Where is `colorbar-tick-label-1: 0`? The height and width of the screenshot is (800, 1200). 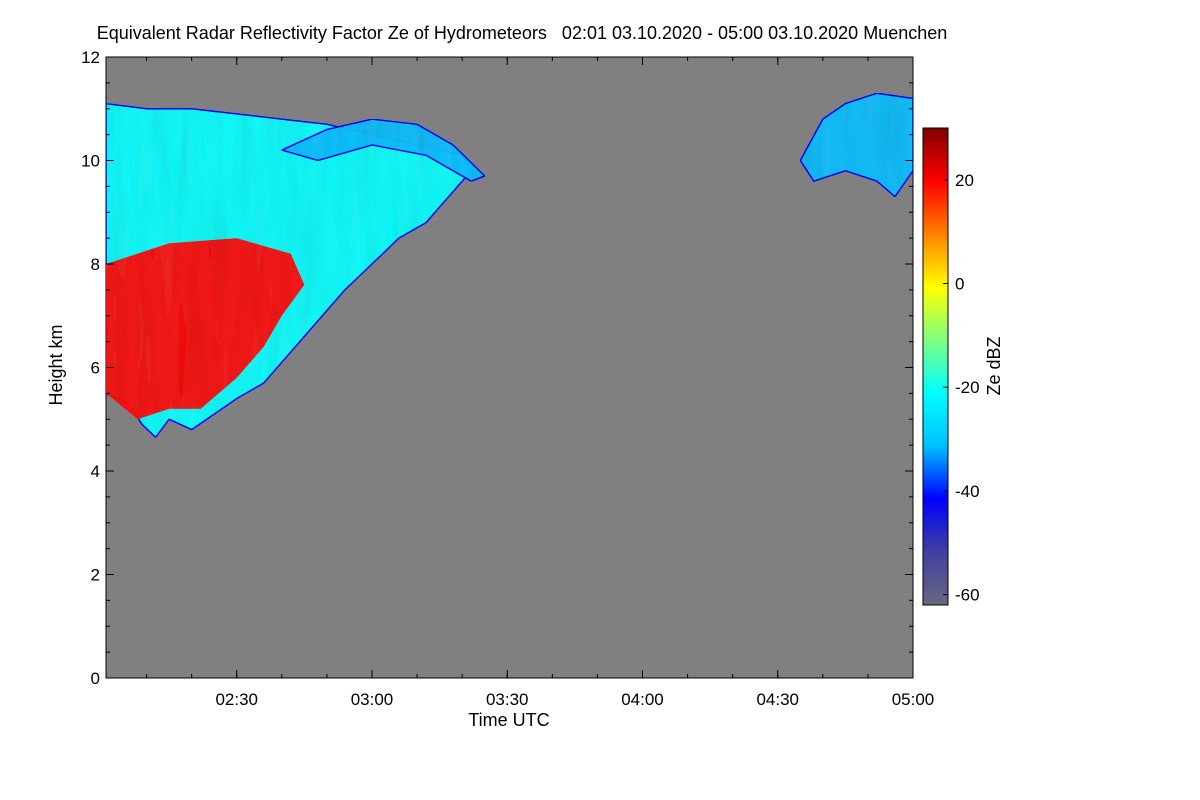
colorbar-tick-label-1: 0 is located at coordinates (959, 284).